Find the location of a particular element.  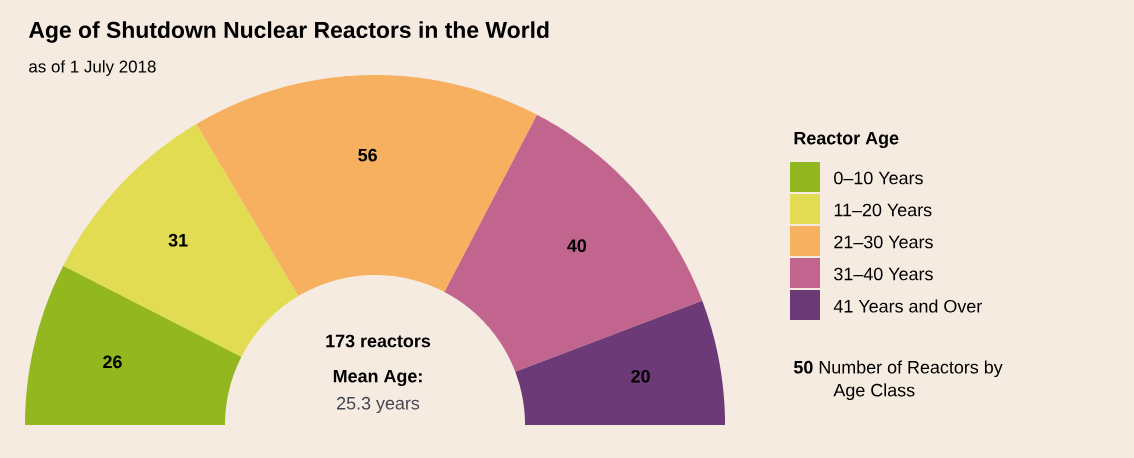

text: 50 Number of Reactors by Age Class is located at coordinates (898, 380).